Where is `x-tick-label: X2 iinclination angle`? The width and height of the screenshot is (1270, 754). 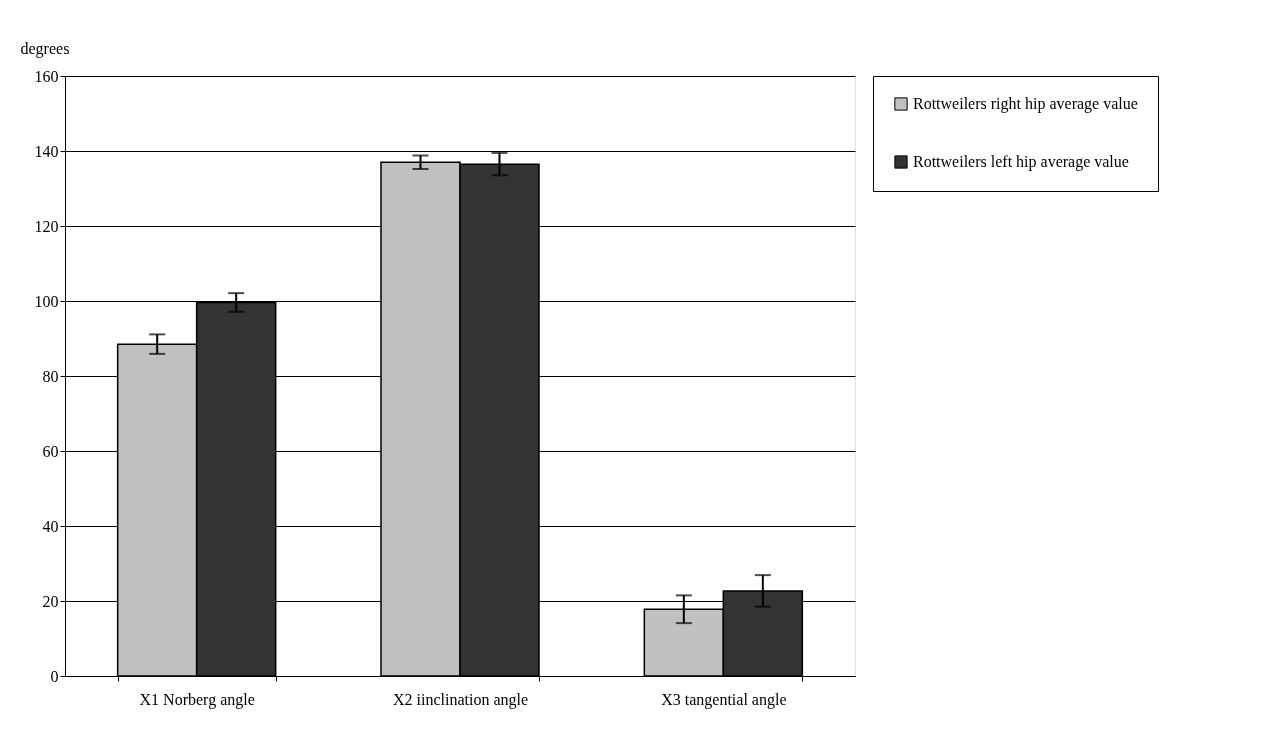 x-tick-label: X2 iinclination angle is located at coordinates (460, 699).